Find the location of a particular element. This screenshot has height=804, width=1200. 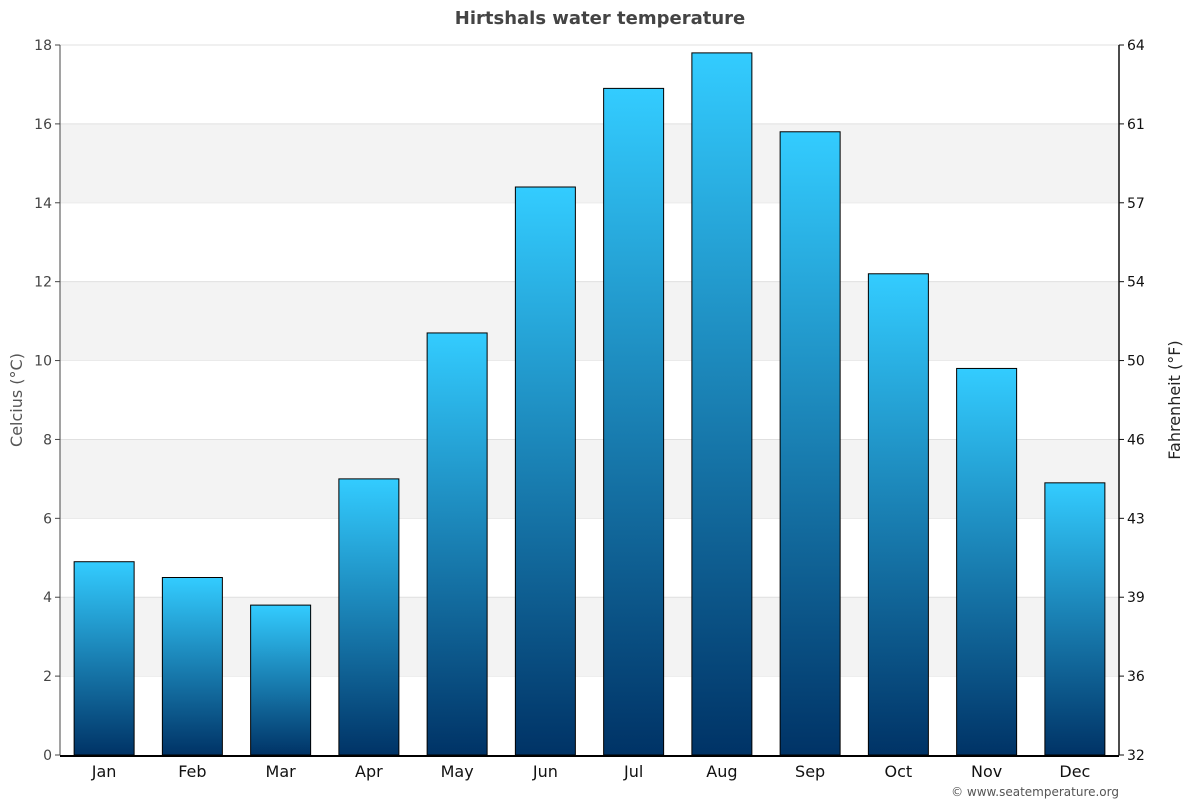

y-right-tick-label: 61 is located at coordinates (1136, 125).